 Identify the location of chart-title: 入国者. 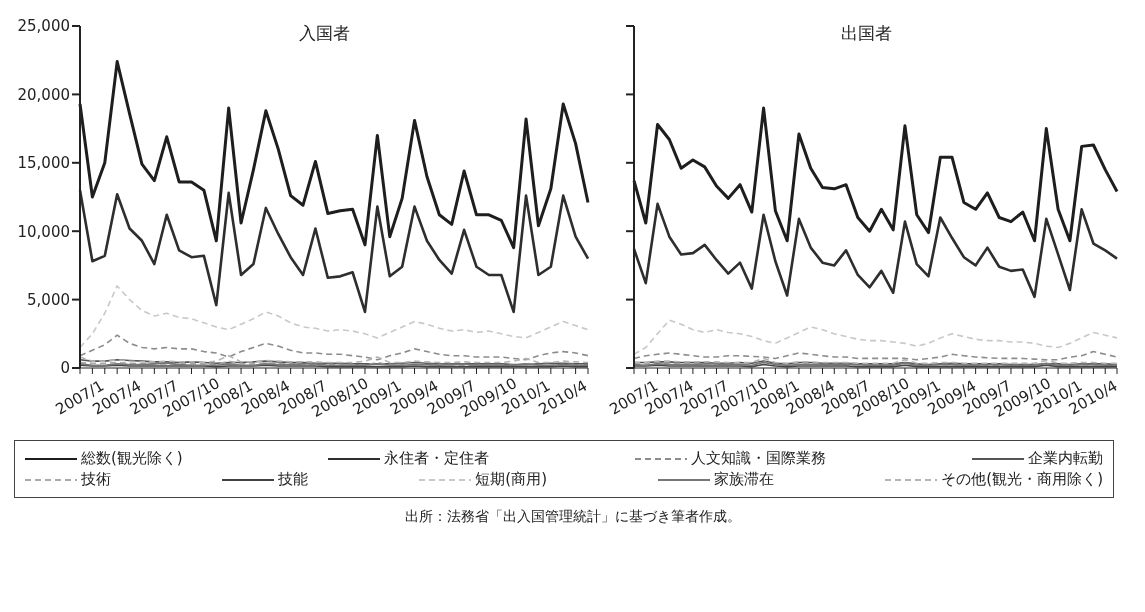
(324, 33).